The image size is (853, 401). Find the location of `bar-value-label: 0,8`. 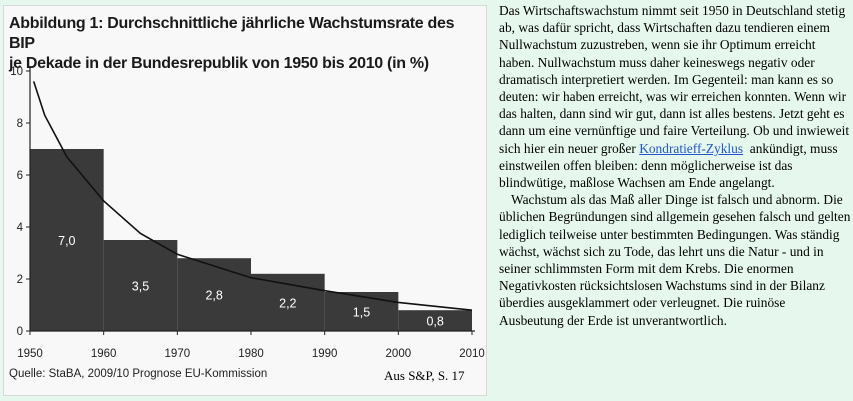

bar-value-label: 0,8 is located at coordinates (434, 322).